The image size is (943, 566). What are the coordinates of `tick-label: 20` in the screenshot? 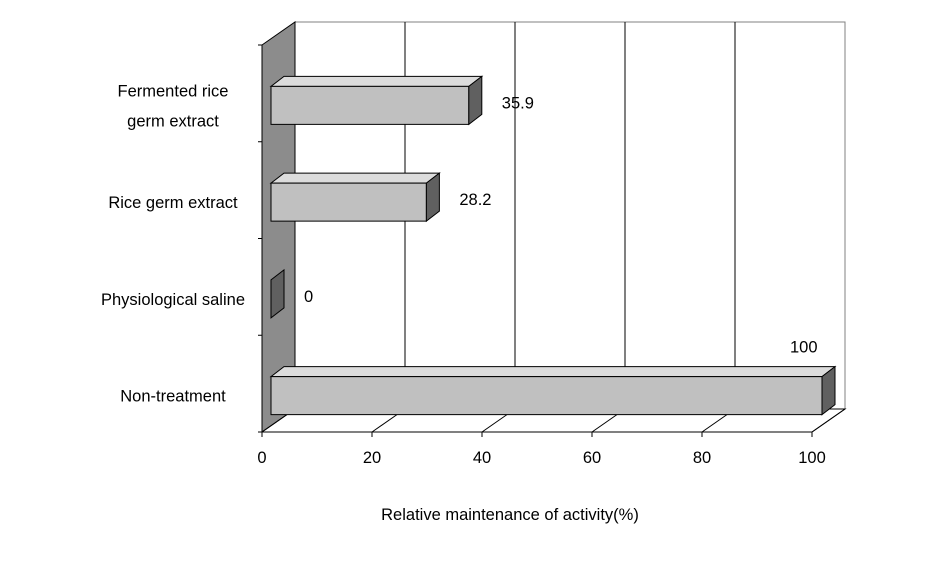 It's located at (372, 458).